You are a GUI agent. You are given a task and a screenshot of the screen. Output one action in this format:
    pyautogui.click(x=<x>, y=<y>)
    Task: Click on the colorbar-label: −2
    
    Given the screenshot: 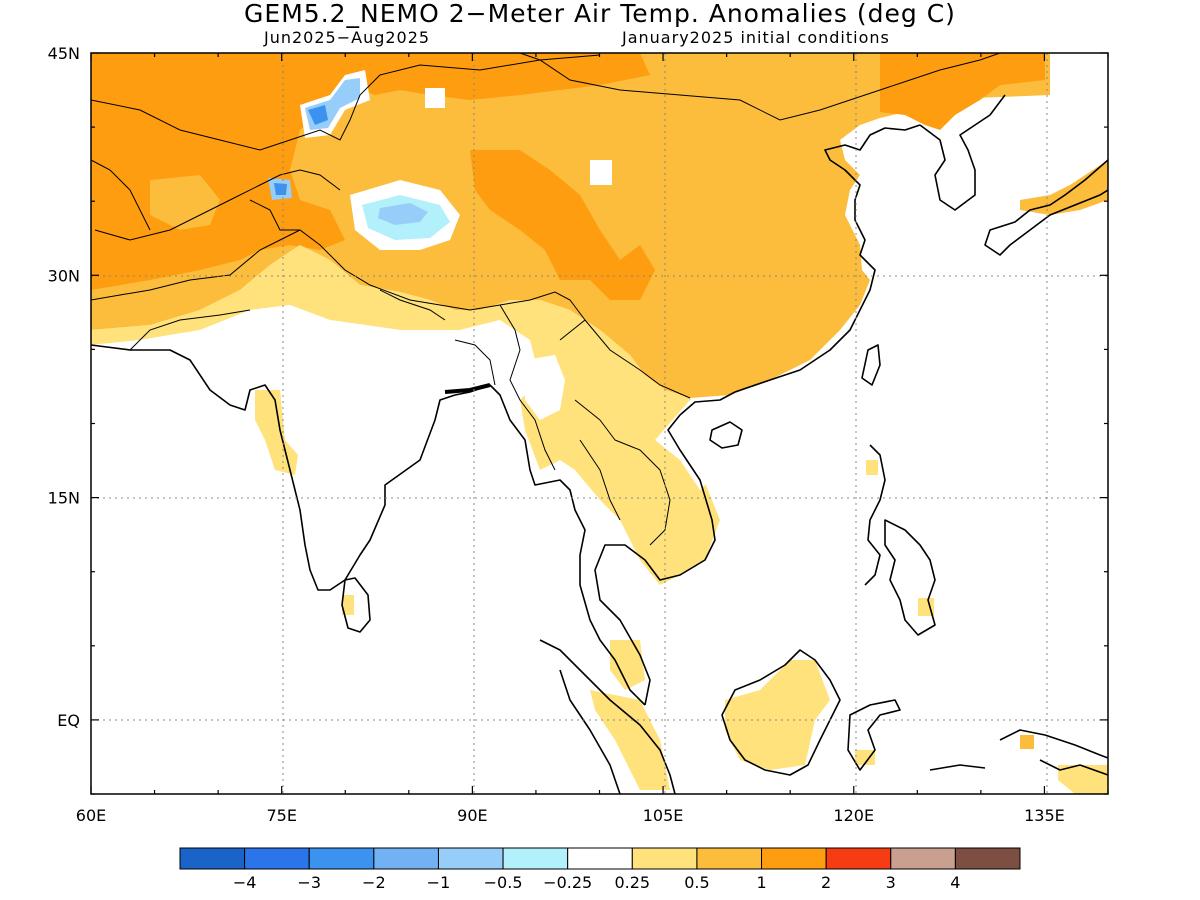 What is the action you would take?
    pyautogui.click(x=374, y=882)
    